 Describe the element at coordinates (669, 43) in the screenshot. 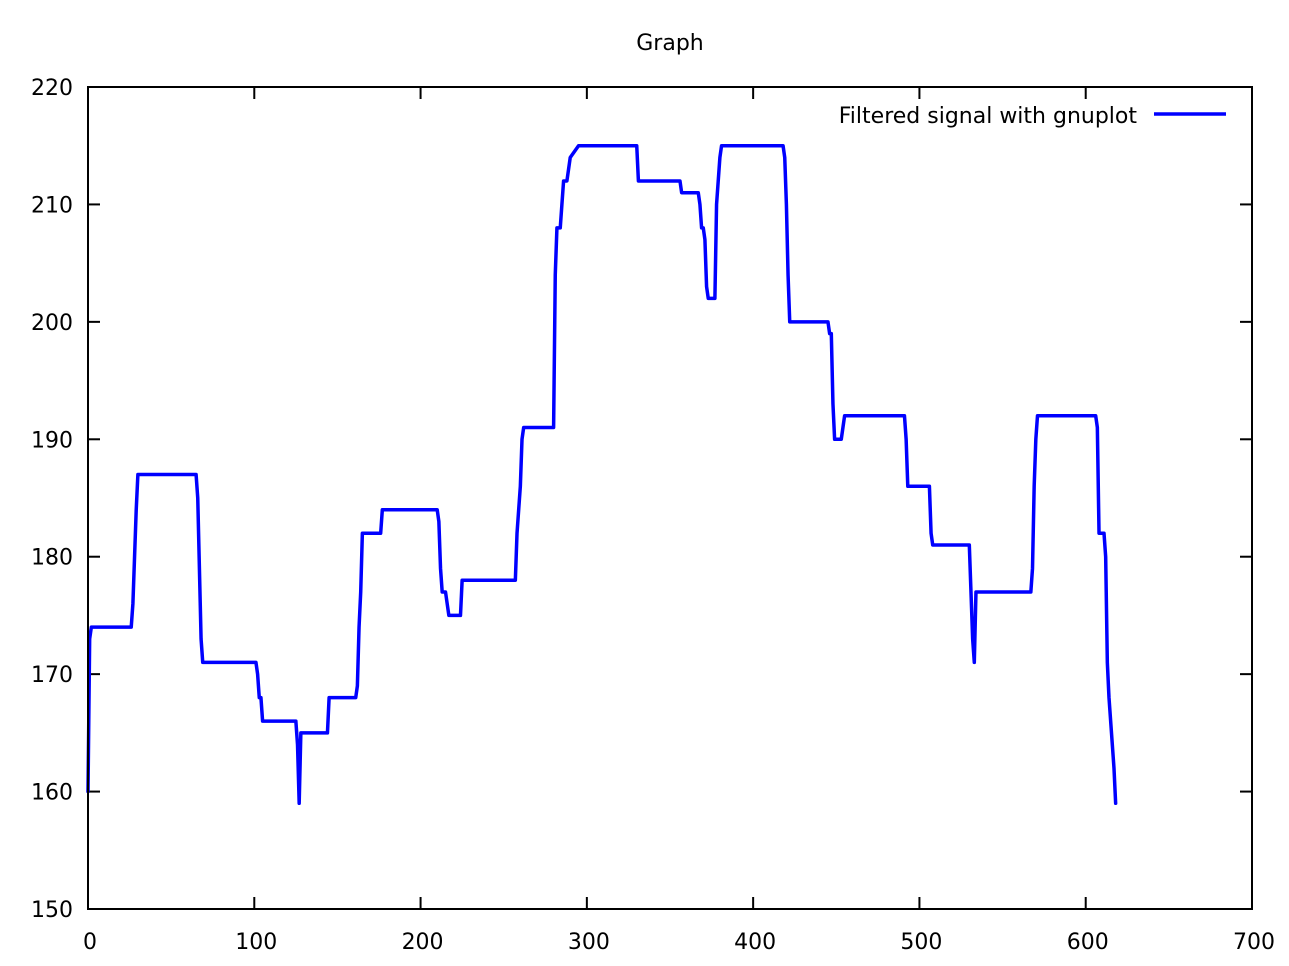

I see `chart-title: Graph` at that location.